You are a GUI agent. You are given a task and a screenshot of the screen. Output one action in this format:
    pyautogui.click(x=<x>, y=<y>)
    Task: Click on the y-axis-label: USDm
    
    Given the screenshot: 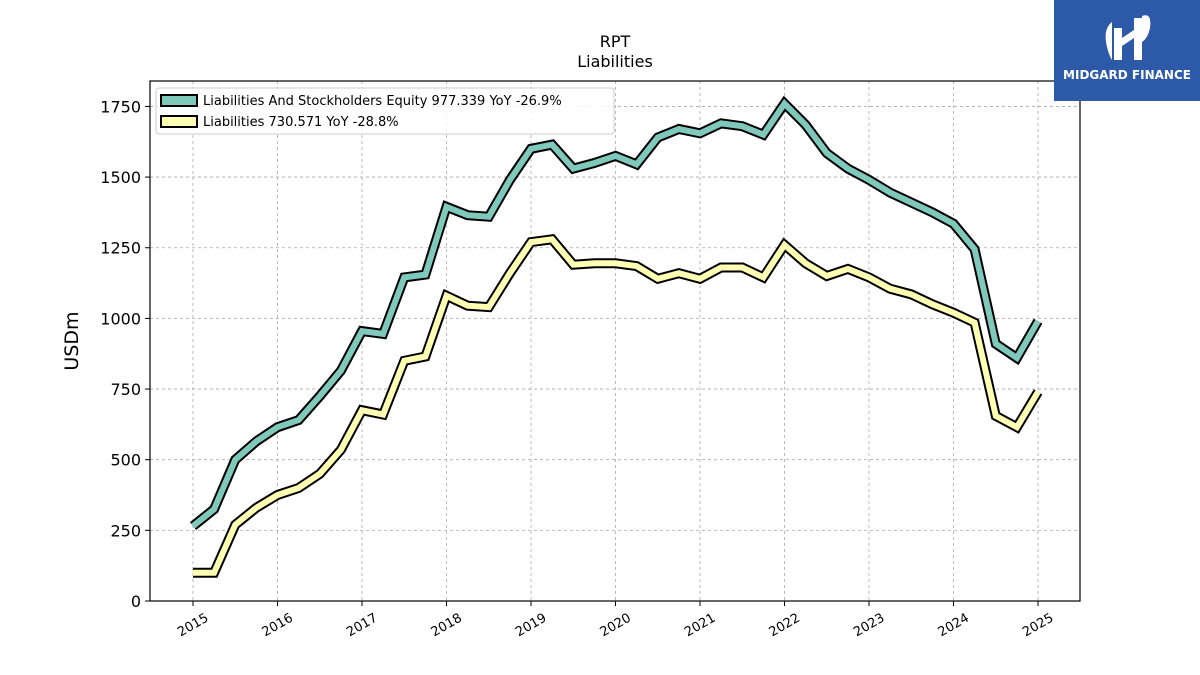 What is the action you would take?
    pyautogui.click(x=72, y=340)
    